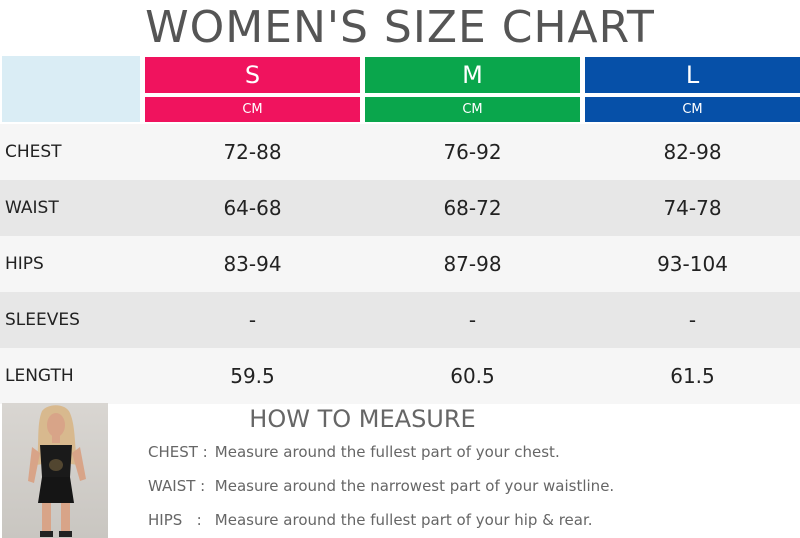  Describe the element at coordinates (175, 520) in the screenshot. I see `measure-key: HIPS :` at that location.